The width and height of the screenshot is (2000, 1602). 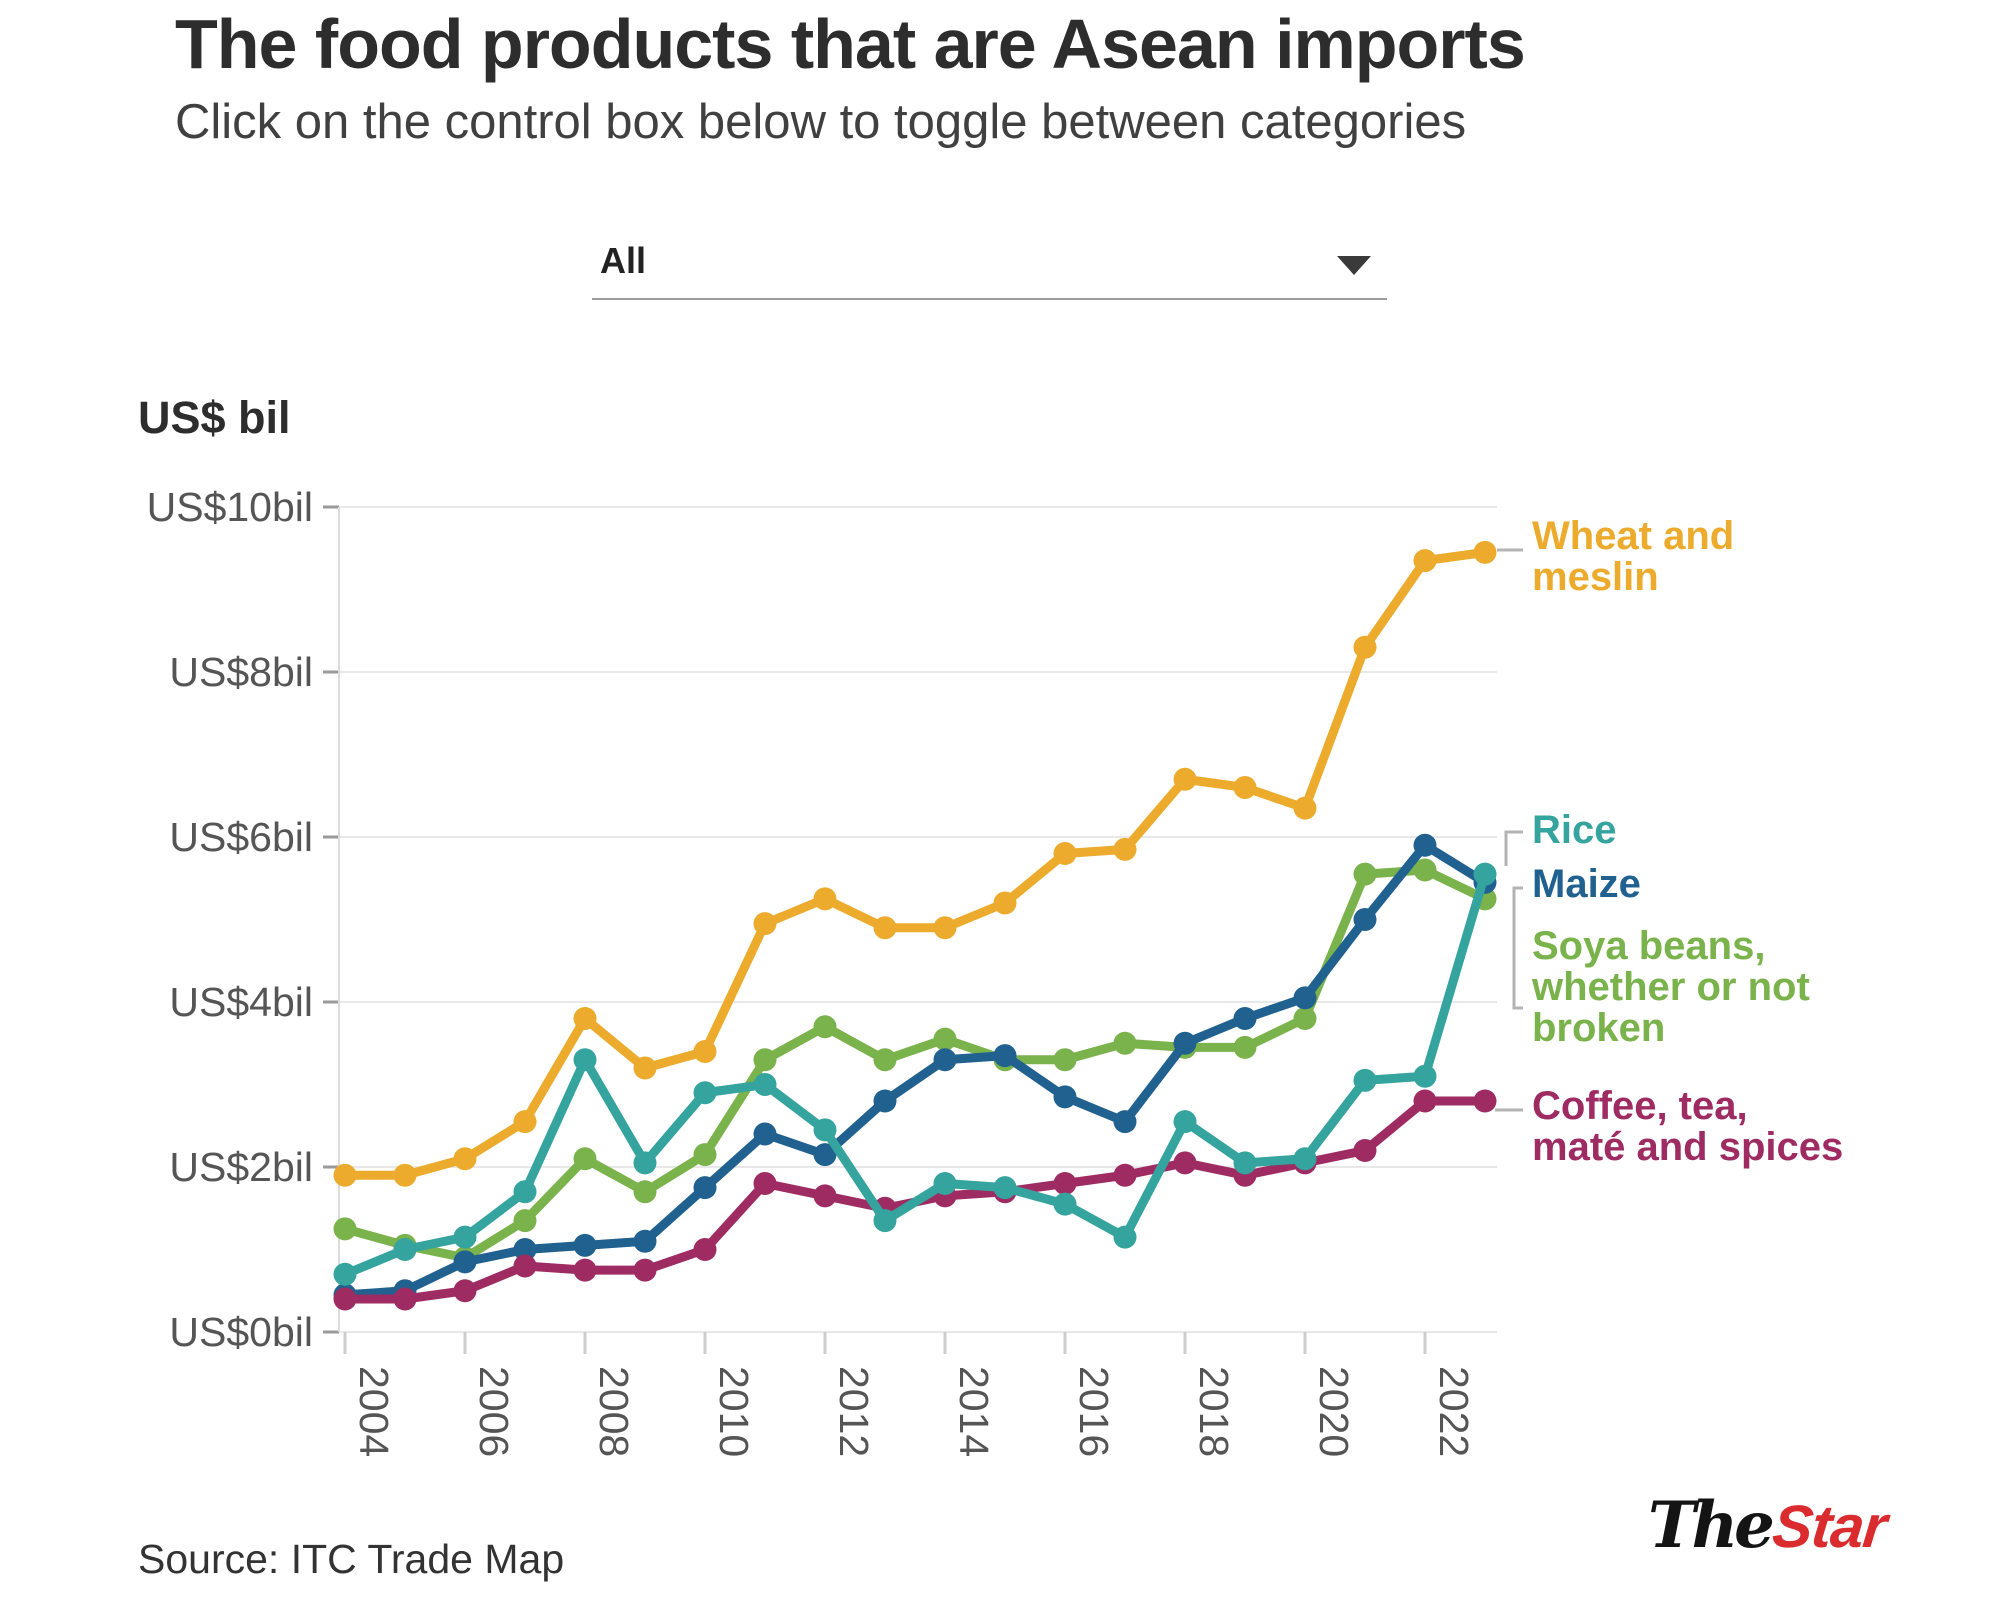 What do you see at coordinates (214, 417) in the screenshot?
I see `y-axis-title: US$ bil` at bounding box center [214, 417].